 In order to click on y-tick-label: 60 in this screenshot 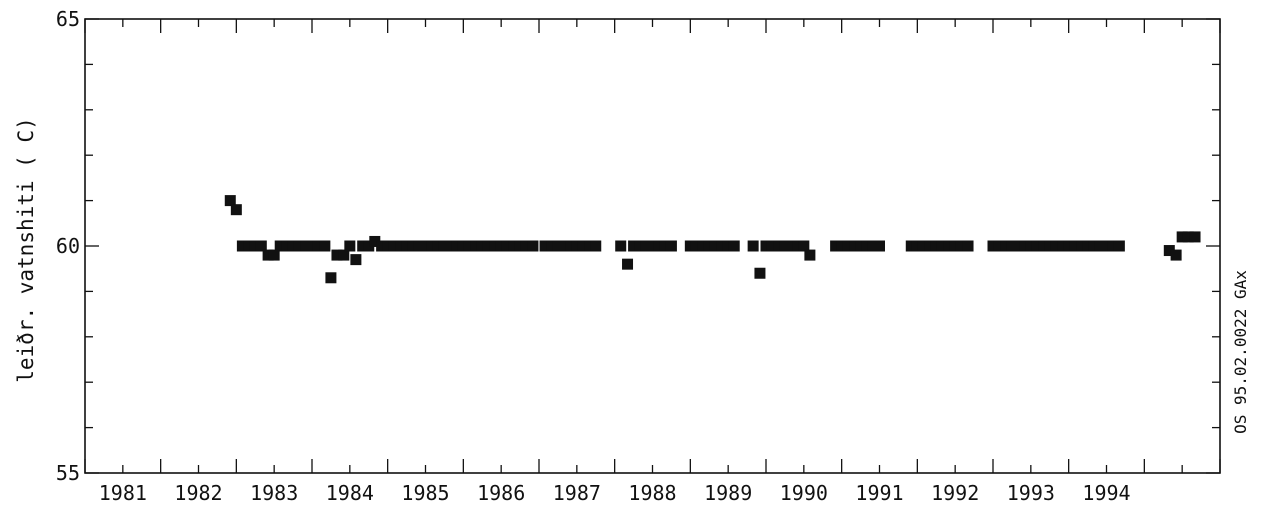, I will do `click(68, 246)`.